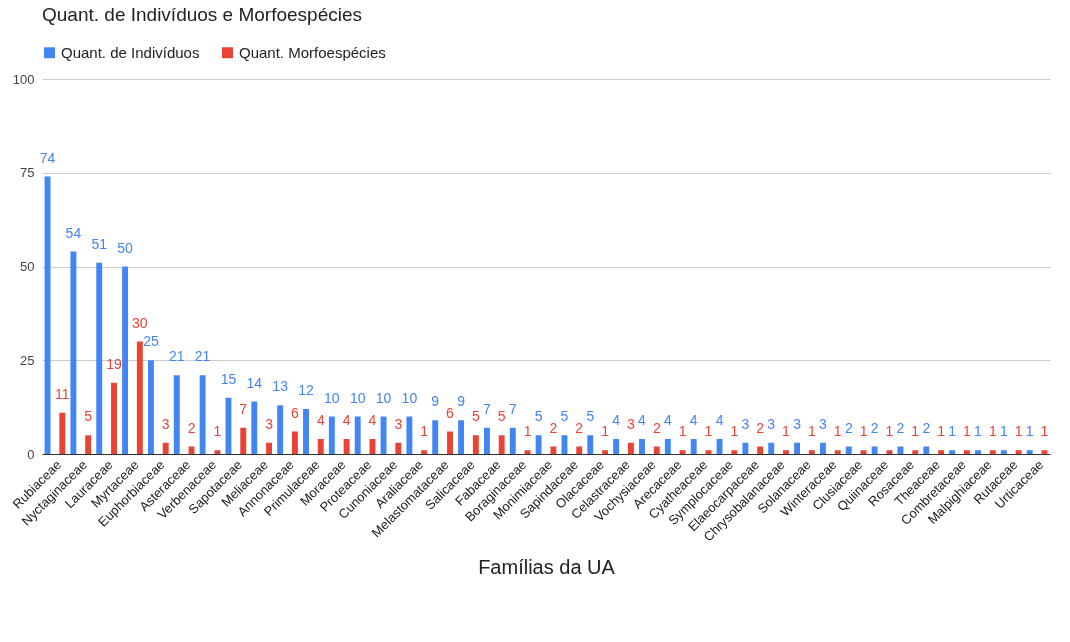 Image resolution: width=1070 pixels, height=642 pixels. Describe the element at coordinates (125, 247) in the screenshot. I see `data-label: 50` at that location.